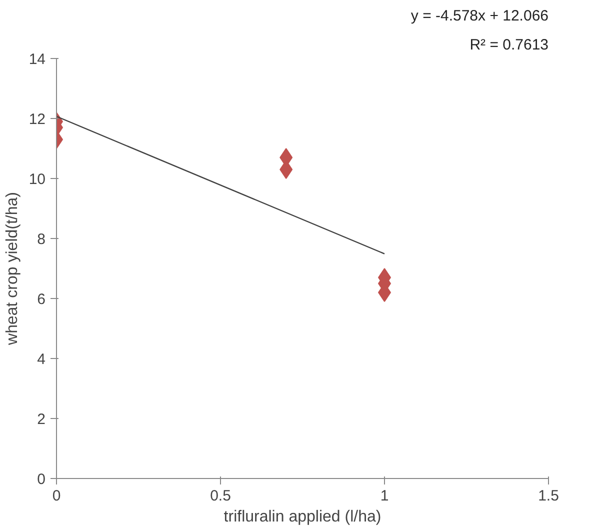 The image size is (598, 528). I want to click on x-tick-label: 1.5, so click(548, 496).